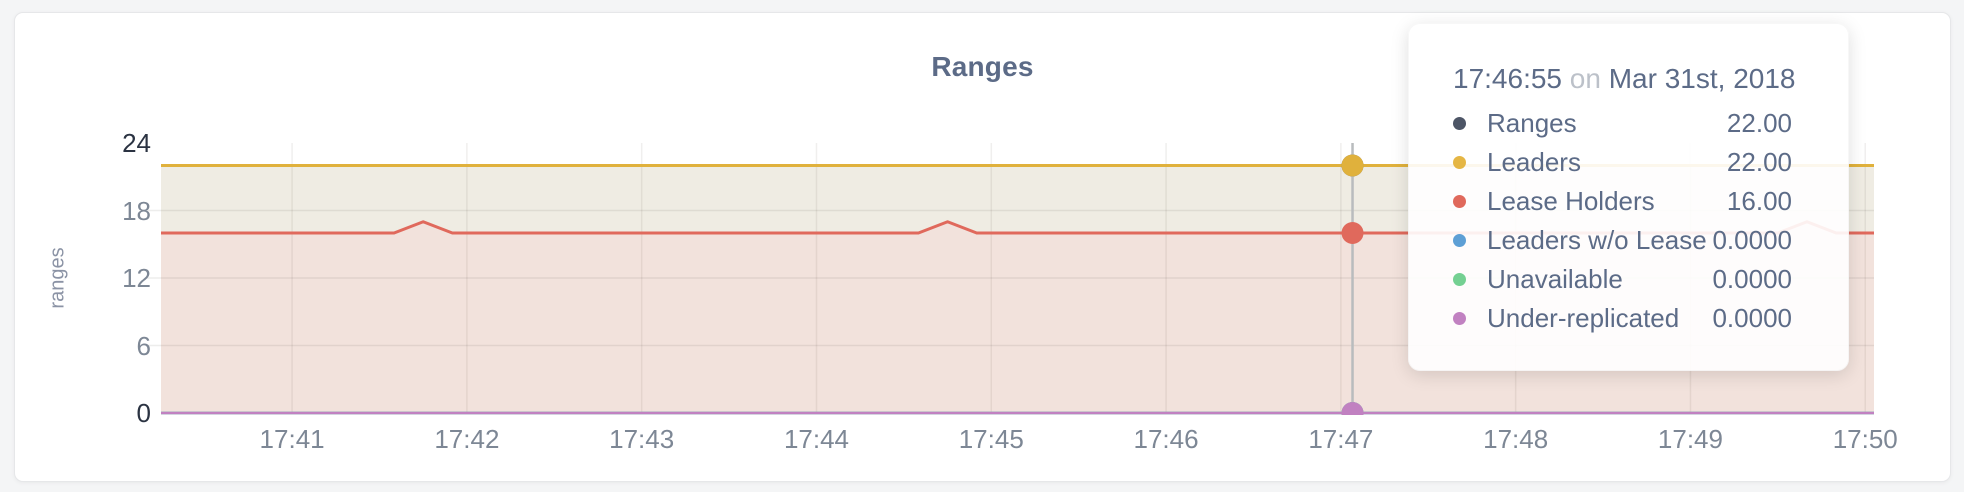 This screenshot has width=1964, height=492. What do you see at coordinates (1585, 78) in the screenshot?
I see `tooltip-conjunction: on` at bounding box center [1585, 78].